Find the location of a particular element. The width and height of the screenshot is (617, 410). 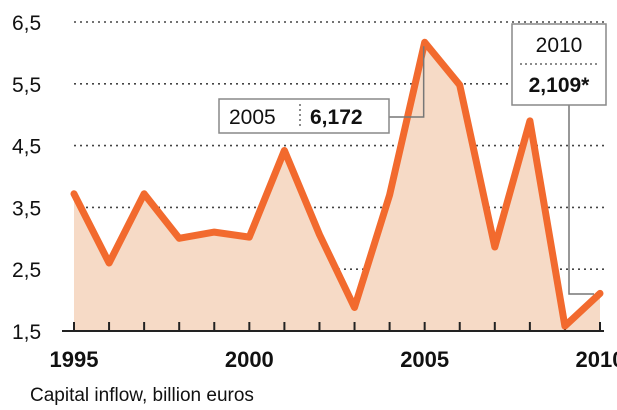

y-tick-label: 2,5 is located at coordinates (26, 270).